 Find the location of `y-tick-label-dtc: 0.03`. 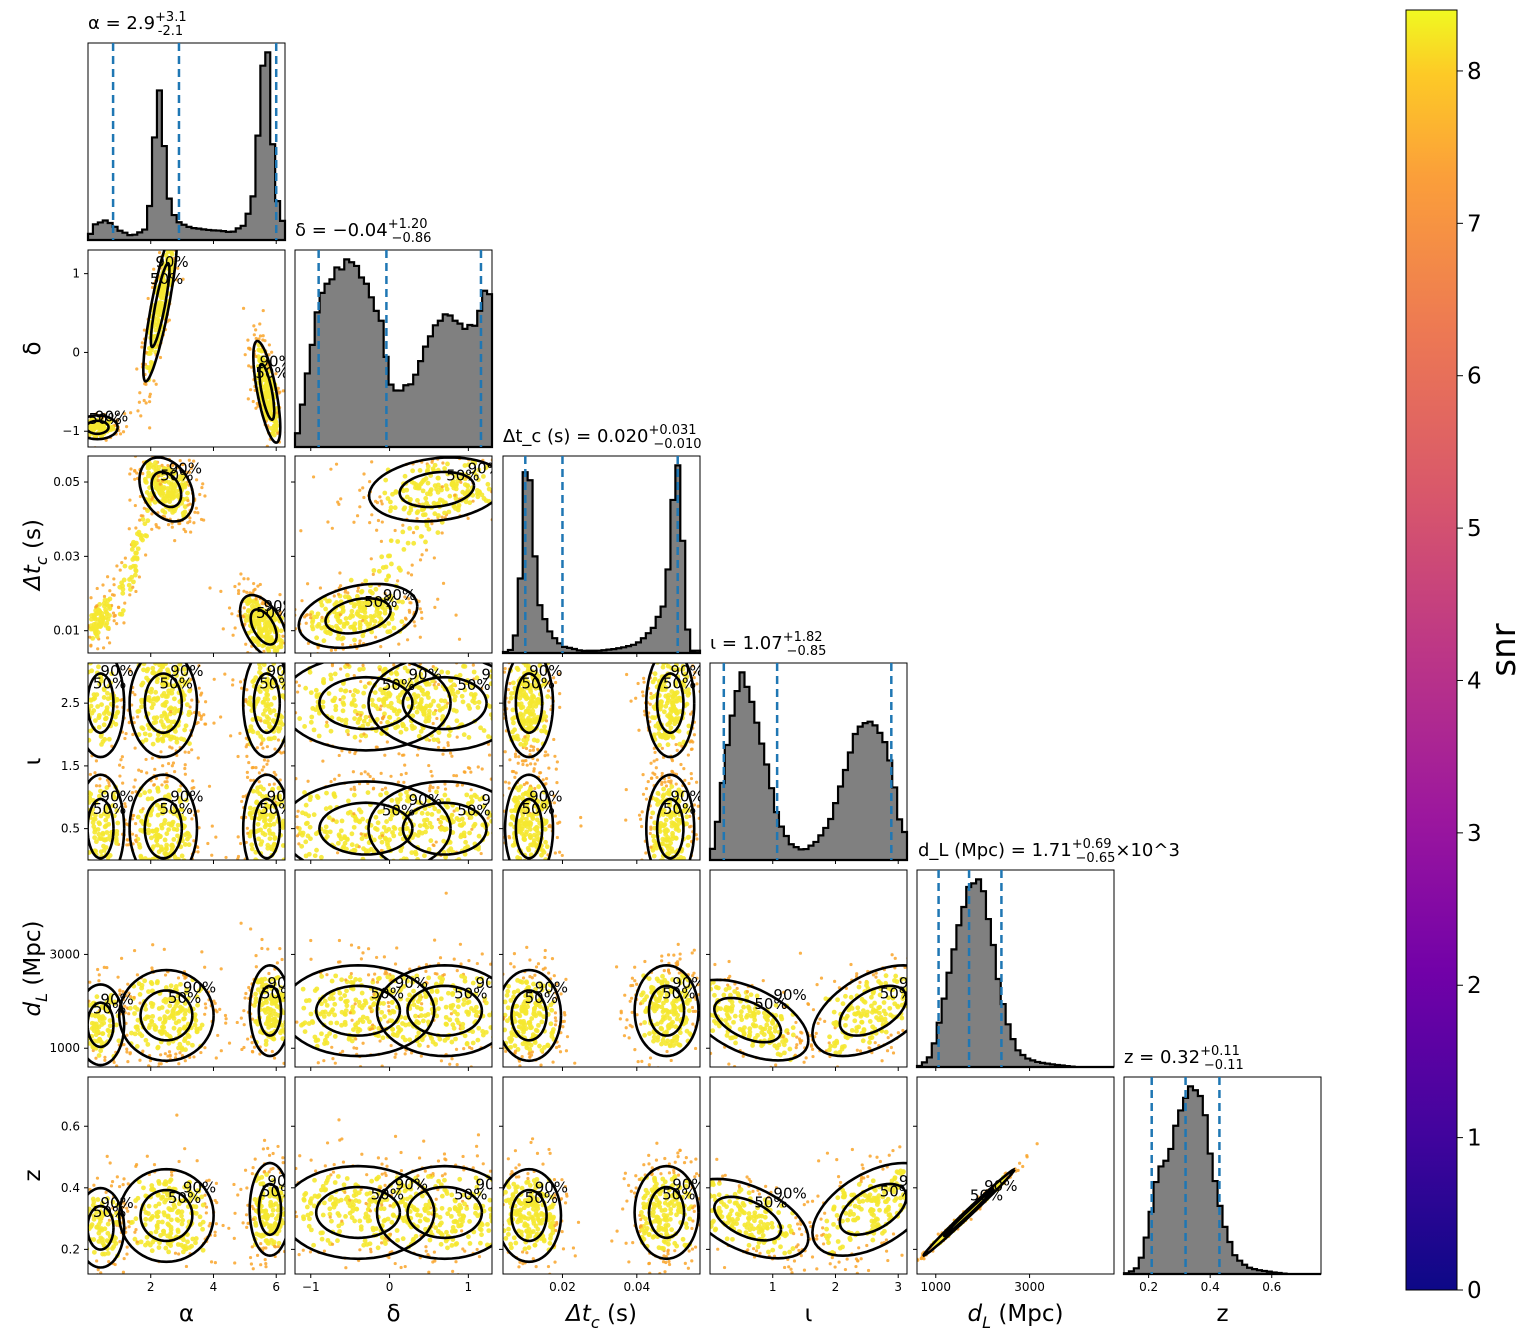

y-tick-label-dtc: 0.03 is located at coordinates (66, 556).